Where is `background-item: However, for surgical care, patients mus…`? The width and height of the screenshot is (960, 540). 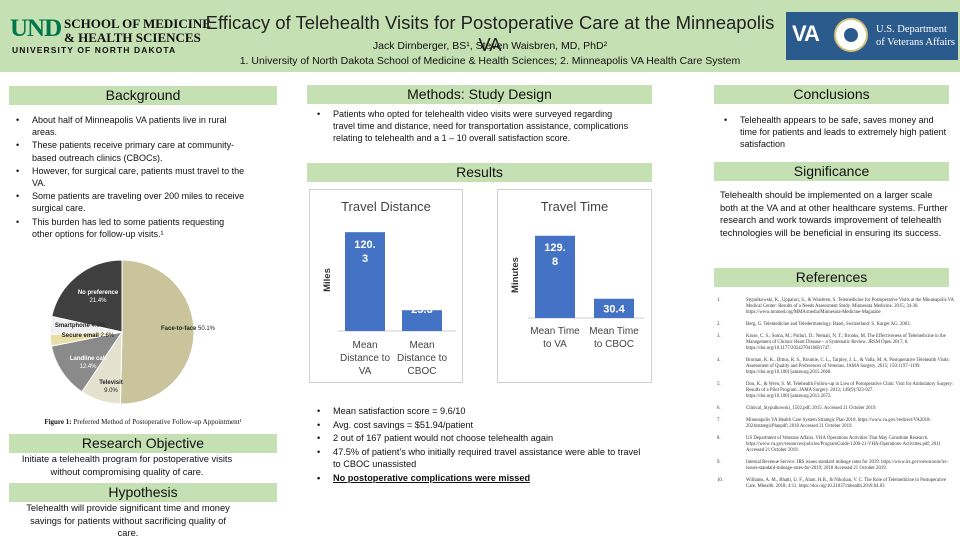
background-item: However, for surgical care, patients mus… is located at coordinates (128, 177).